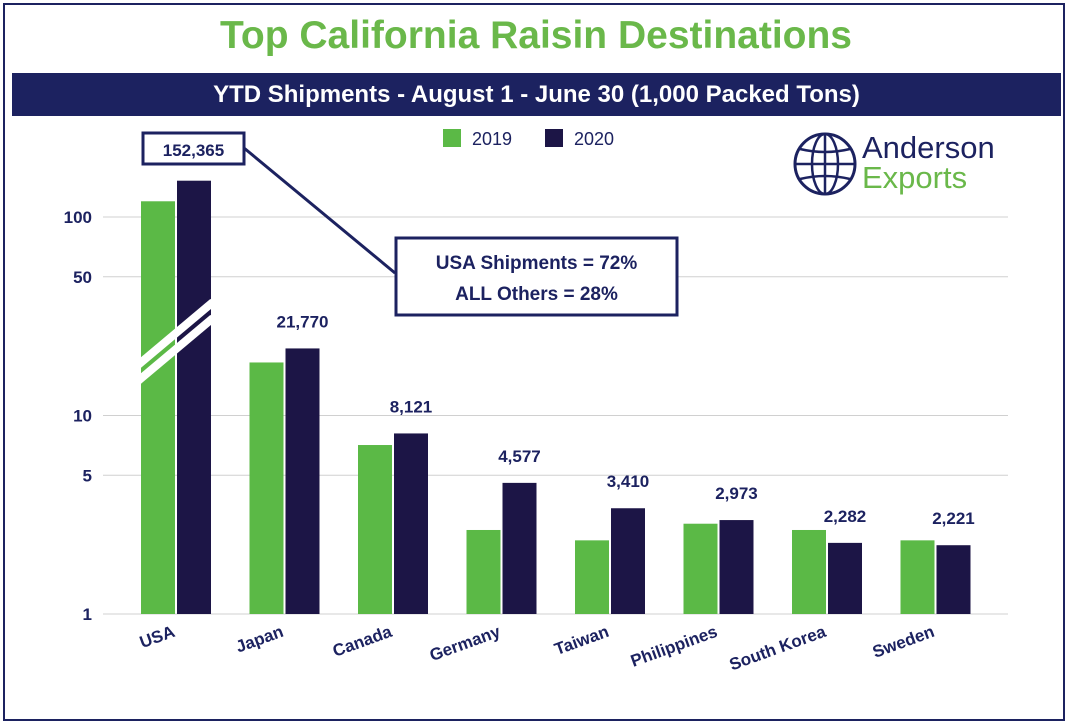 This screenshot has height=727, width=1072. Describe the element at coordinates (158, 407) in the screenshot. I see `bar-2019-usa` at that location.